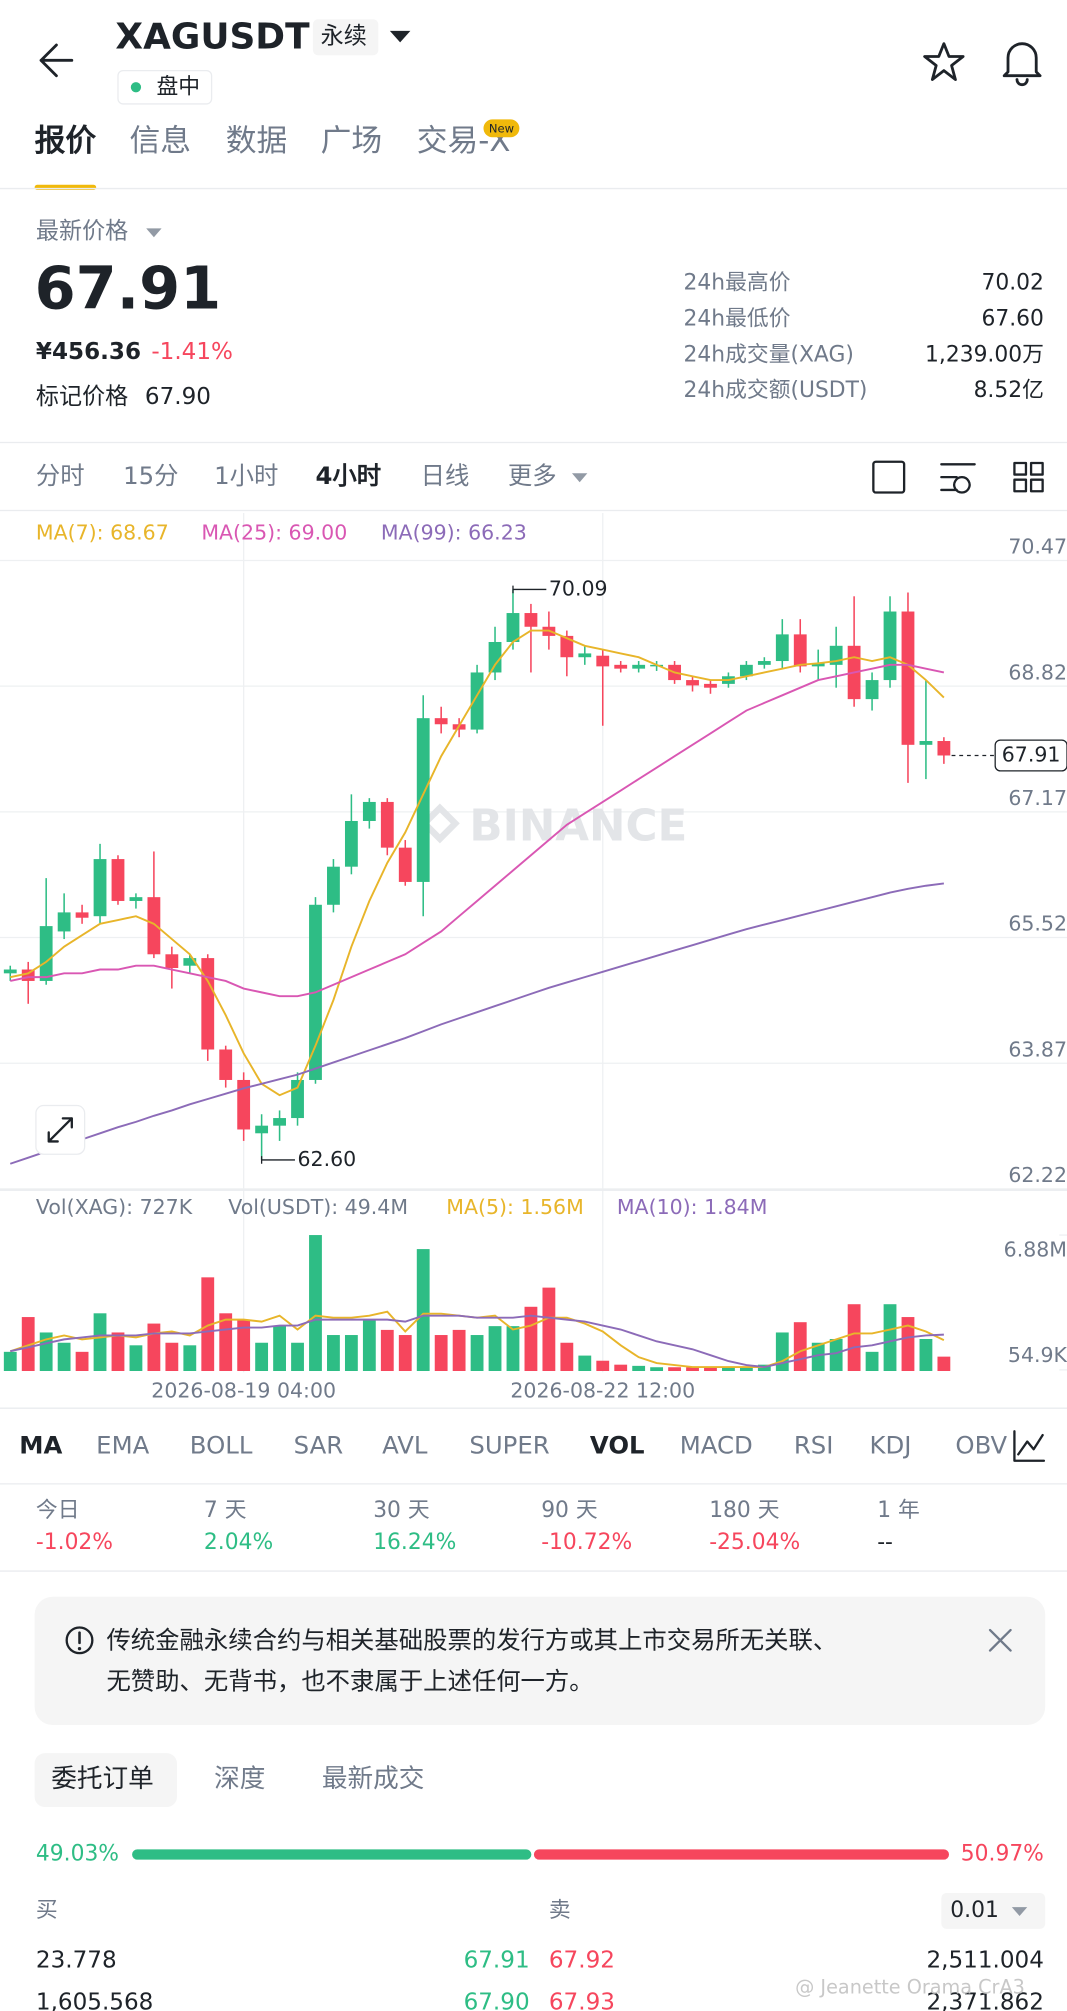 This screenshot has height=2011, width=1067. Describe the element at coordinates (212, 37) in the screenshot. I see `symbol: XAGUSDT` at that location.